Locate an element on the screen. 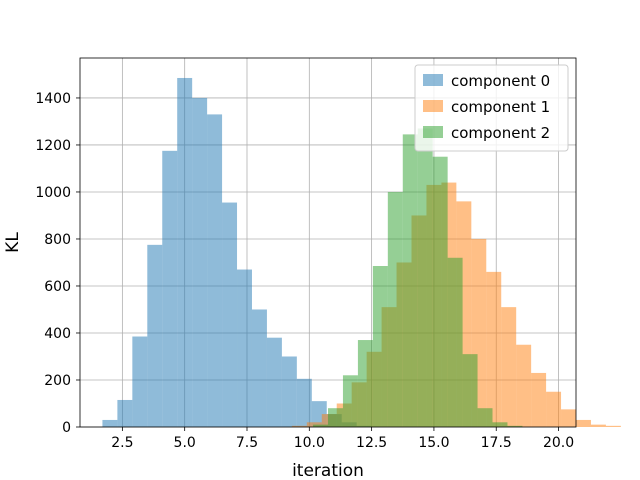  legend-label: component 1 is located at coordinates (500, 107).